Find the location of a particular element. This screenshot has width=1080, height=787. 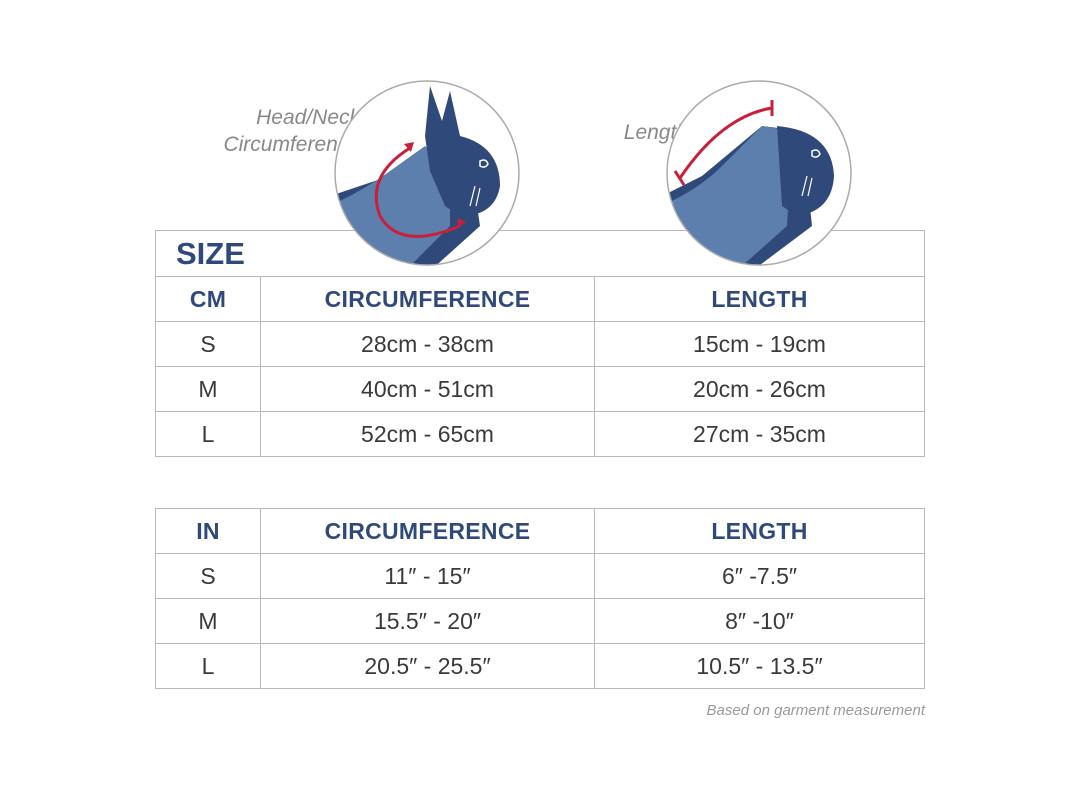

dog-circumference-illustration is located at coordinates (427, 173).